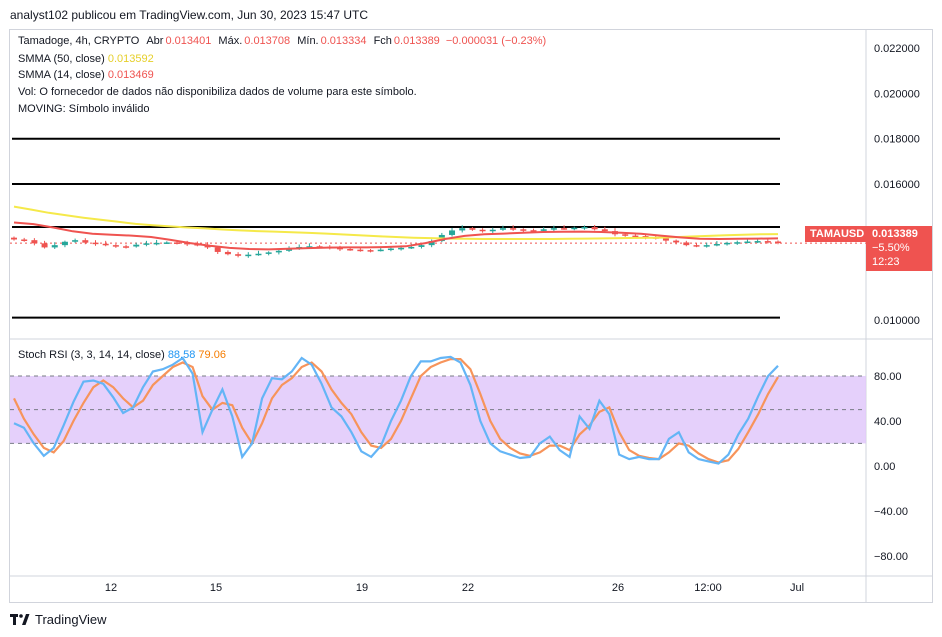 Image resolution: width=942 pixels, height=637 pixels. Describe the element at coordinates (891, 248) in the screenshot. I see `price-change-pct: −5.50%` at that location.